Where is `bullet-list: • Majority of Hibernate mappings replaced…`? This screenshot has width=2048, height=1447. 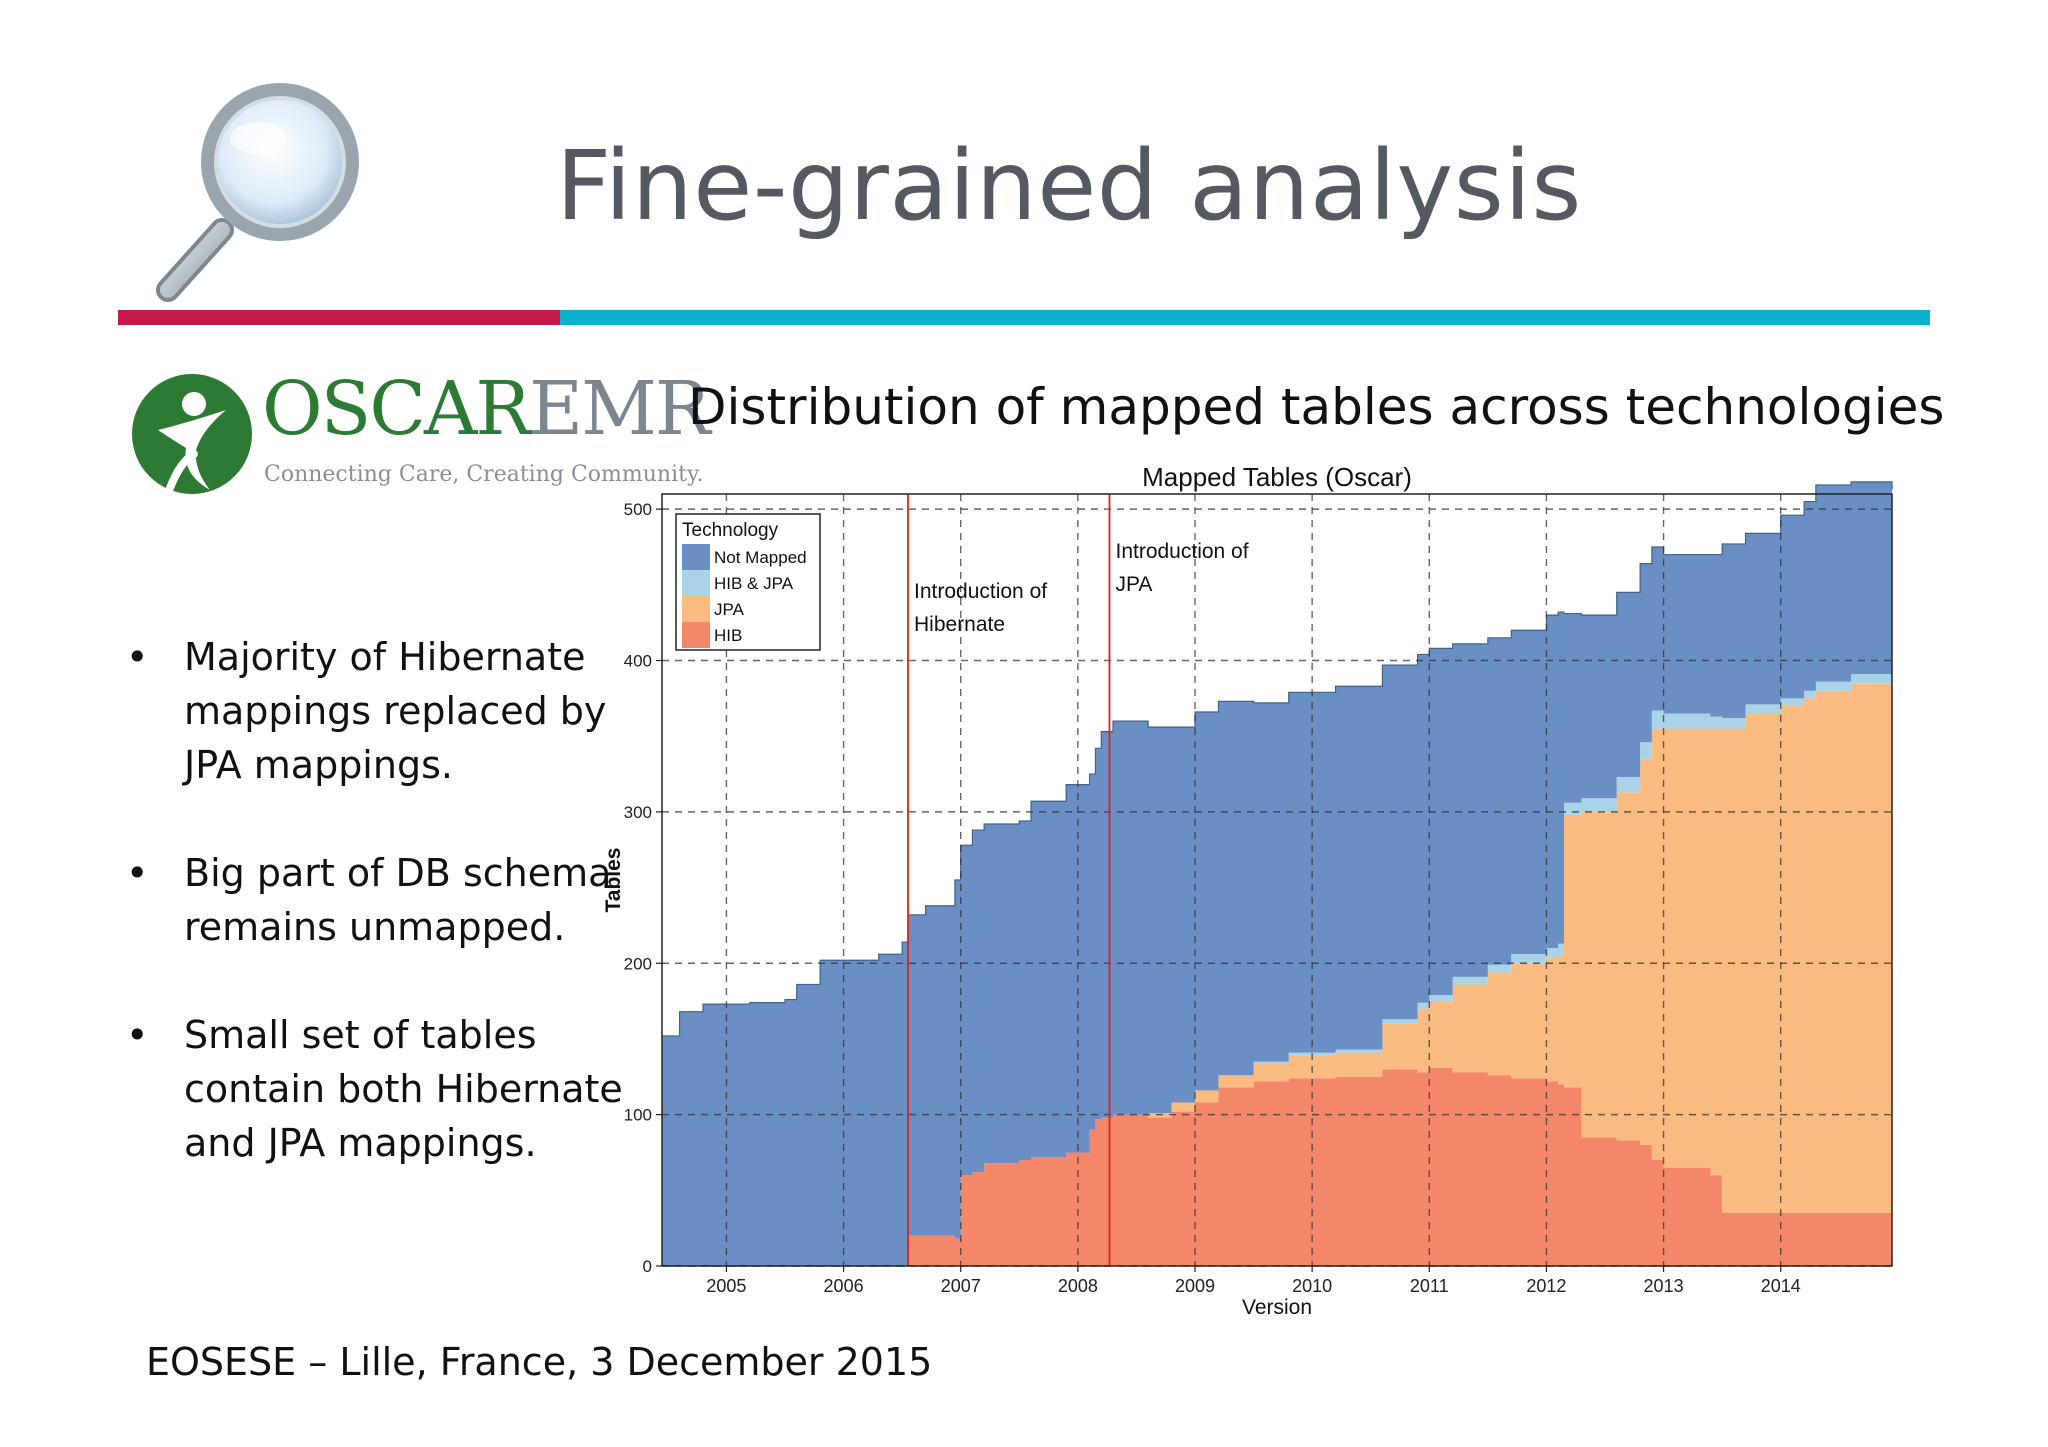
bullet-list: • Majority of Hibernate mappings replaced… is located at coordinates (382, 927).